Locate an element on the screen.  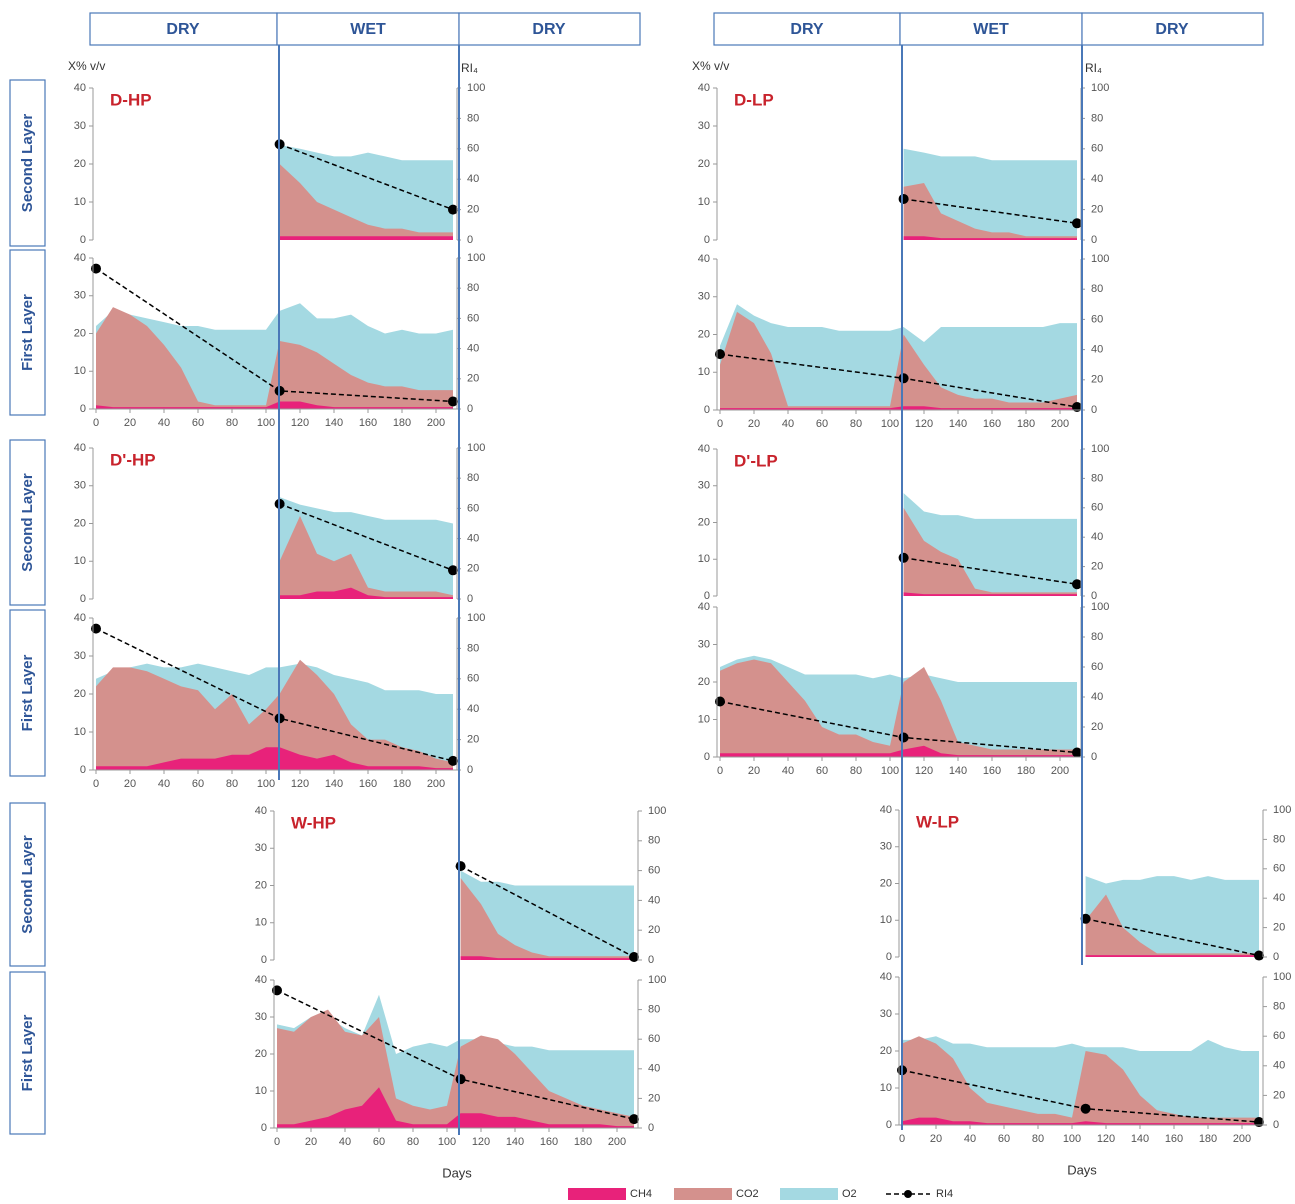
panel-title: W-LP is located at coordinates (937, 821).